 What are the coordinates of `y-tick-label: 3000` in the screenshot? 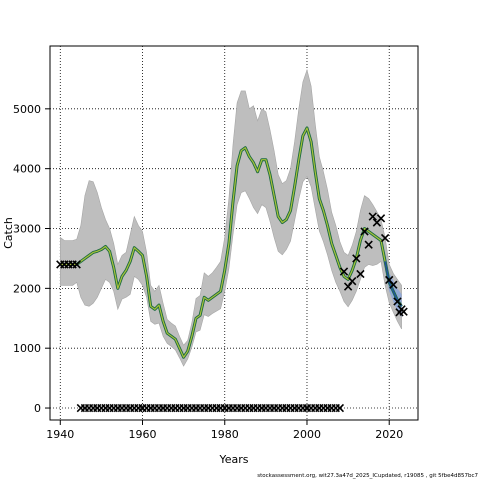 It's located at (27, 229).